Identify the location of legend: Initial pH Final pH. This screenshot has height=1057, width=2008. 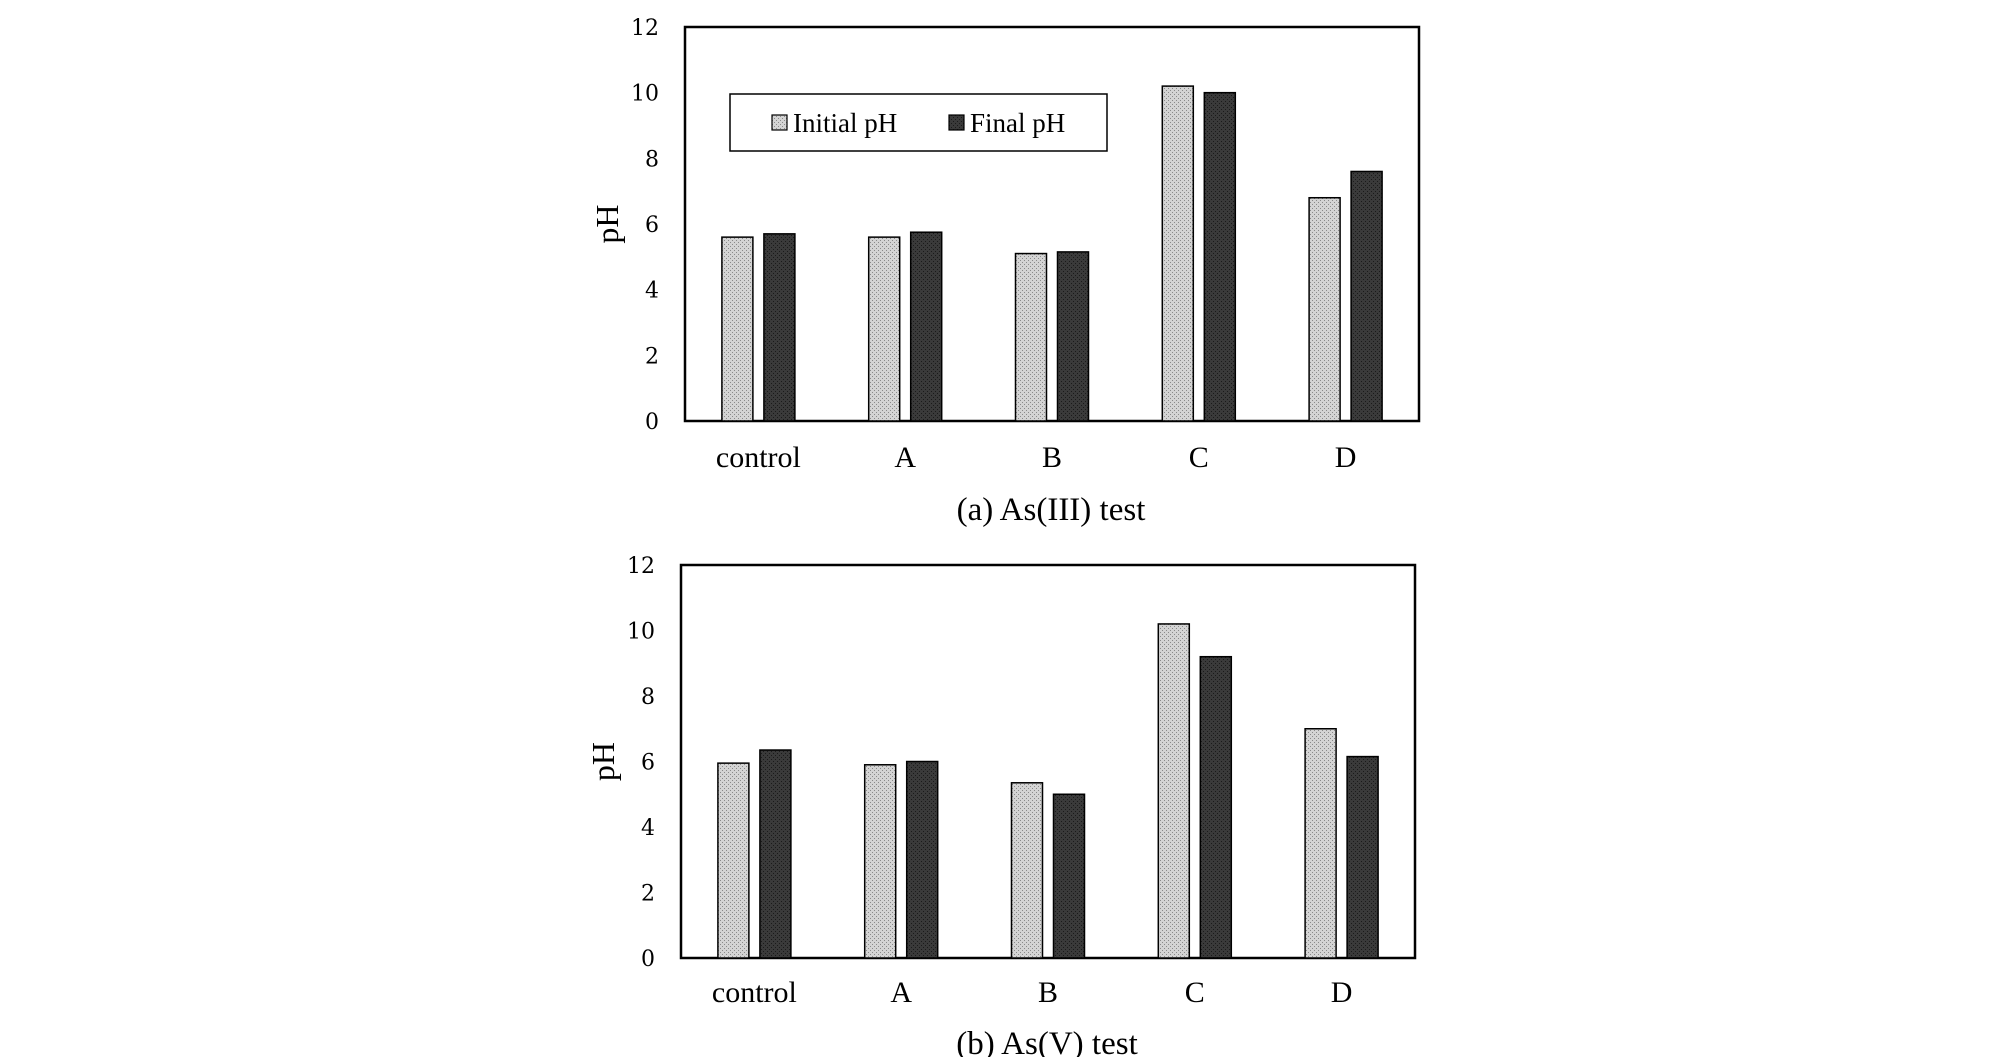
(918, 122).